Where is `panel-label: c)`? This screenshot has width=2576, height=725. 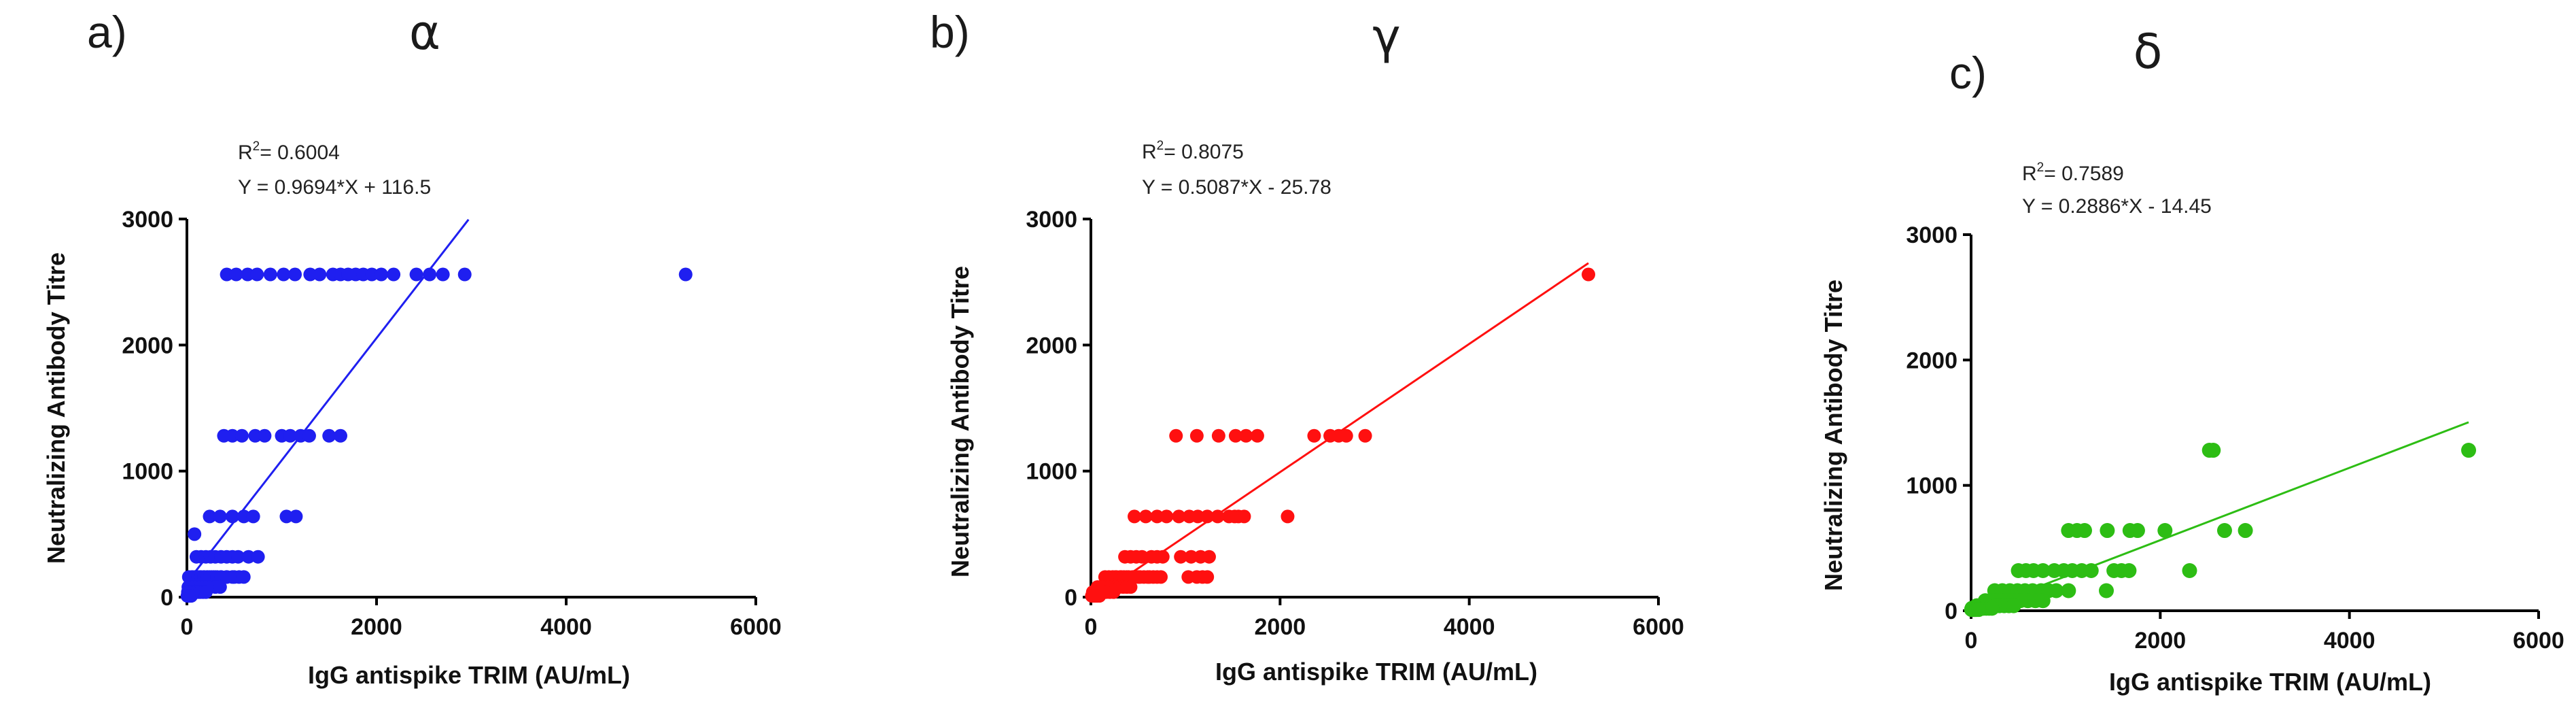 panel-label: c) is located at coordinates (1968, 73).